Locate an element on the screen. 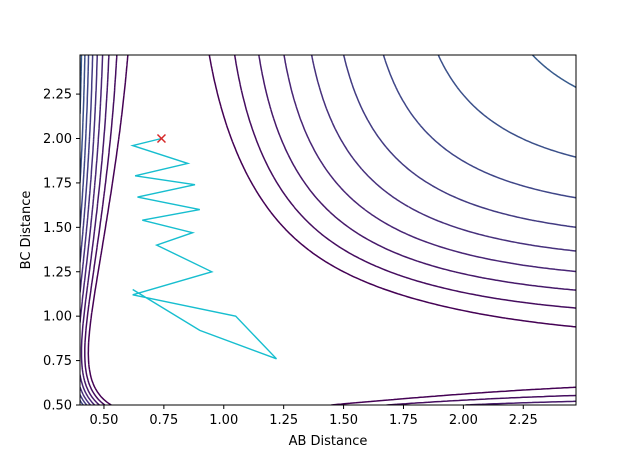  x-axis-ticks: 0.50 0.75 1.00 1.25 1.50 1.75 2.00 2.25 is located at coordinates (313, 416).